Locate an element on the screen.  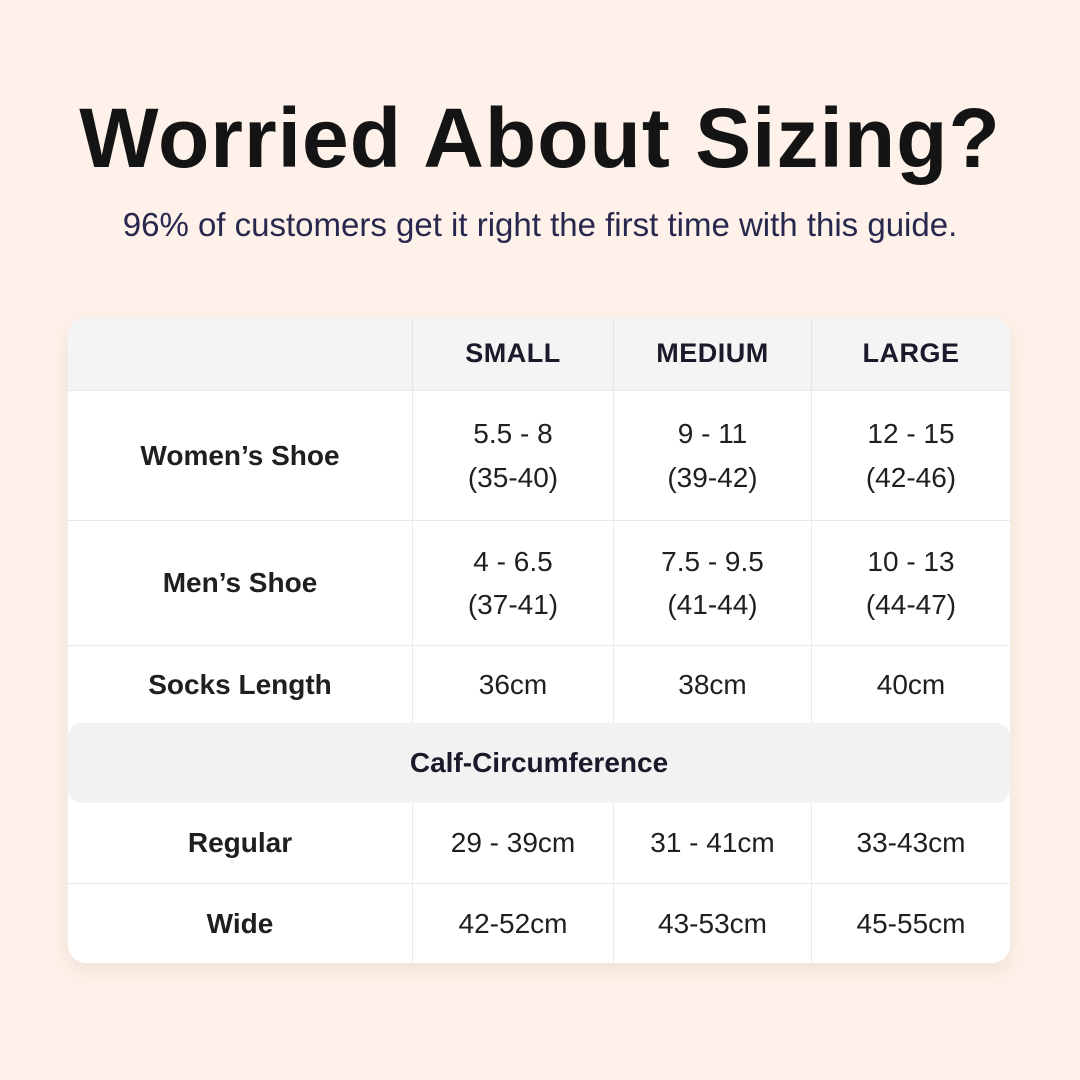
cell-line: 4 - 6.5 is located at coordinates (513, 561).